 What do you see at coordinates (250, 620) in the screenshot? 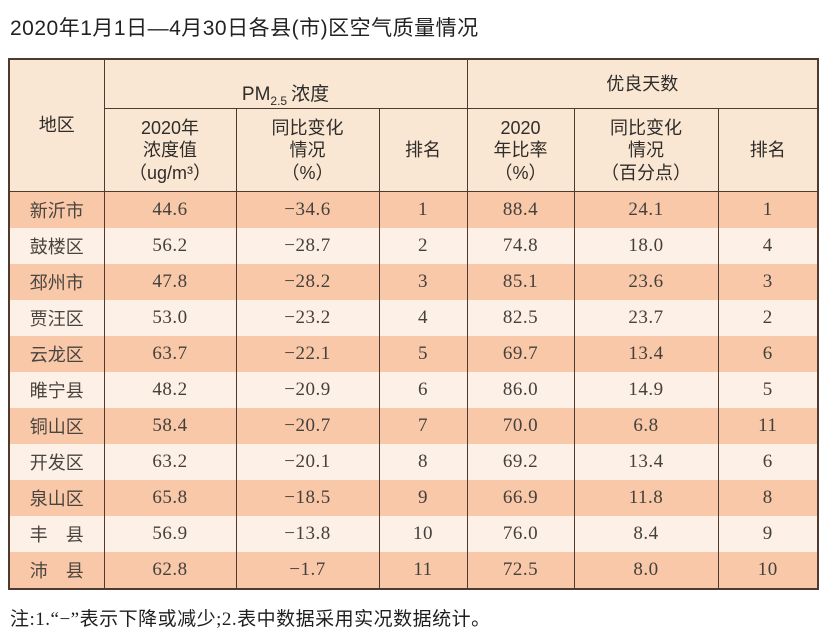
I see `footnote: 注:1.“−”表示下降或减少;2.表中数据采用实况数据统计。` at bounding box center [250, 620].